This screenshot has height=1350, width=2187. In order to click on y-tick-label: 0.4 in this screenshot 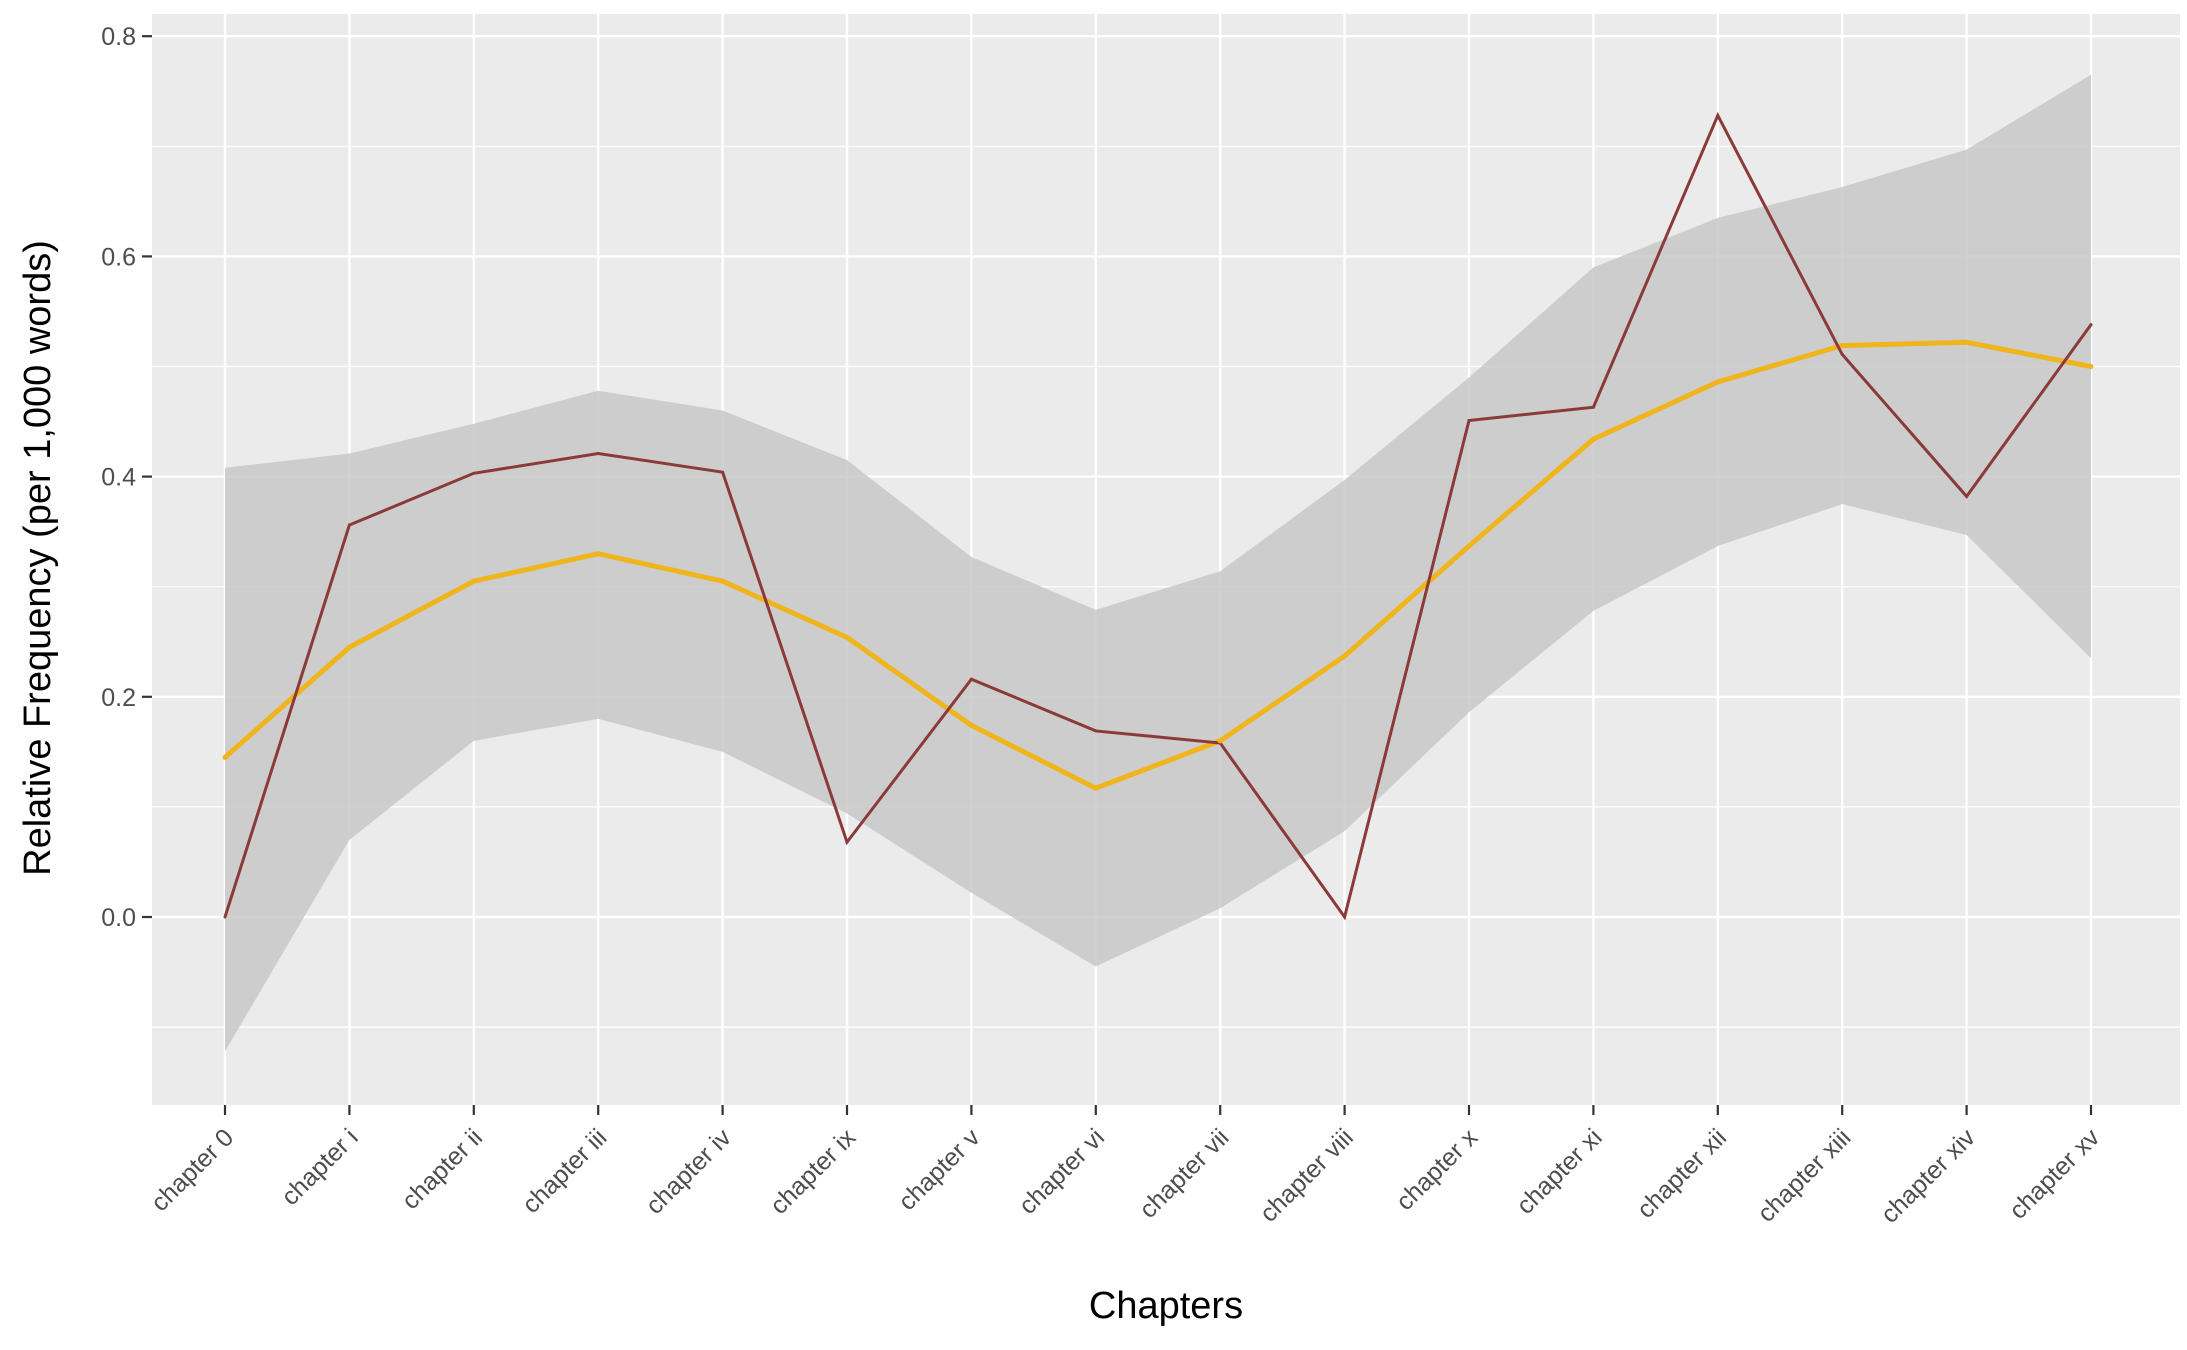, I will do `click(118, 478)`.